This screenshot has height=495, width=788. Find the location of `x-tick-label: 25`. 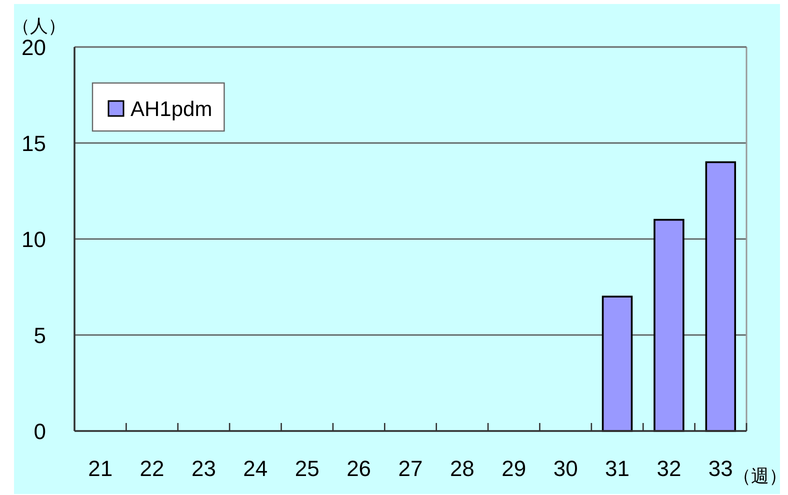

x-tick-label: 25 is located at coordinates (307, 468).